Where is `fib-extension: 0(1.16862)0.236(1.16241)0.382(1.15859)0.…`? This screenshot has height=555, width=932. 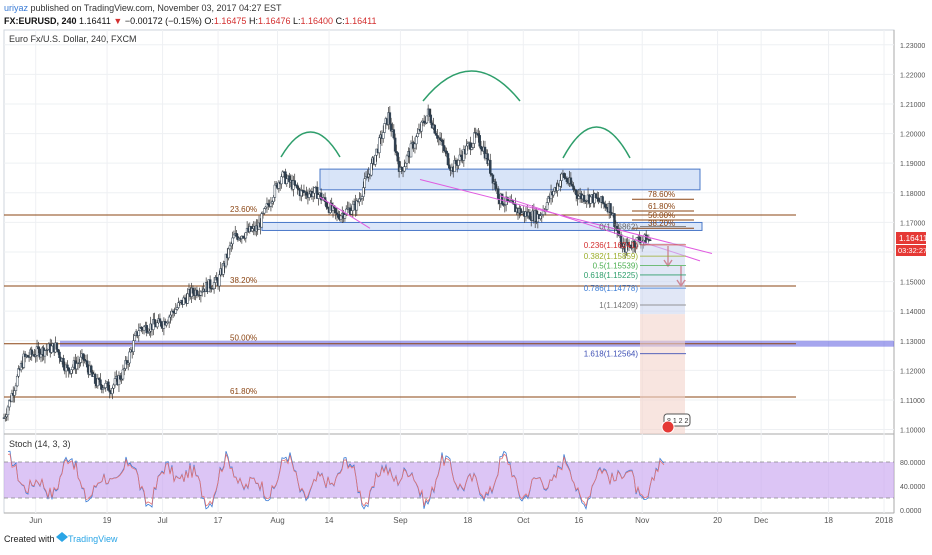
fib-extension: 0(1.16862)0.236(1.16241)0.382(1.15859)0.… is located at coordinates (637, 328).